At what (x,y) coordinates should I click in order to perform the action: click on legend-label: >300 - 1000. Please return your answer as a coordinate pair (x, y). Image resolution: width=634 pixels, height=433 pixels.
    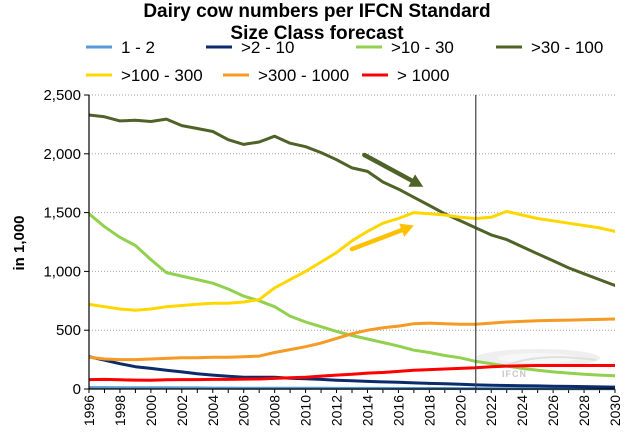
    Looking at the image, I should click on (303, 75).